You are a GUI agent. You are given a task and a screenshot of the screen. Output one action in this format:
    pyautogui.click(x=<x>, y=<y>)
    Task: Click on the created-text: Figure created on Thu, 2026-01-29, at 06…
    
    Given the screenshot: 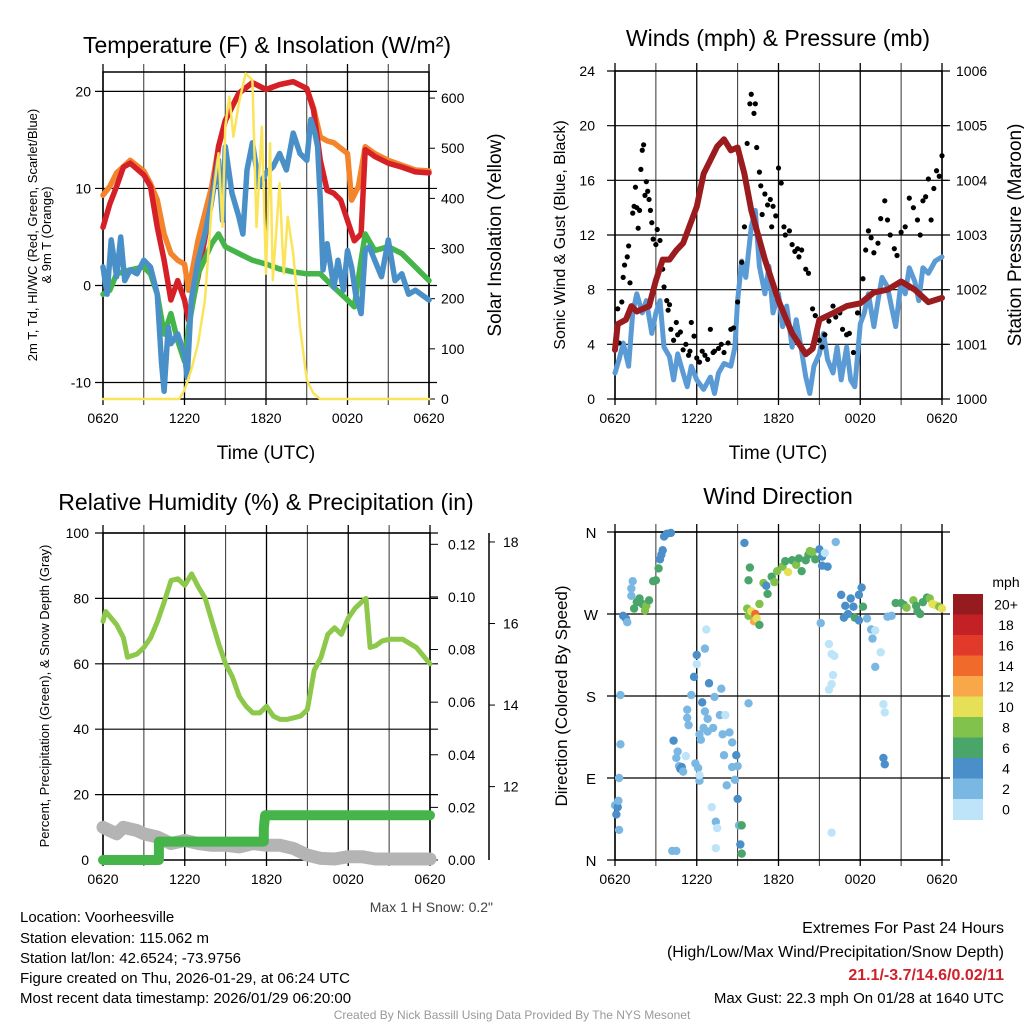 What is the action you would take?
    pyautogui.click(x=185, y=978)
    